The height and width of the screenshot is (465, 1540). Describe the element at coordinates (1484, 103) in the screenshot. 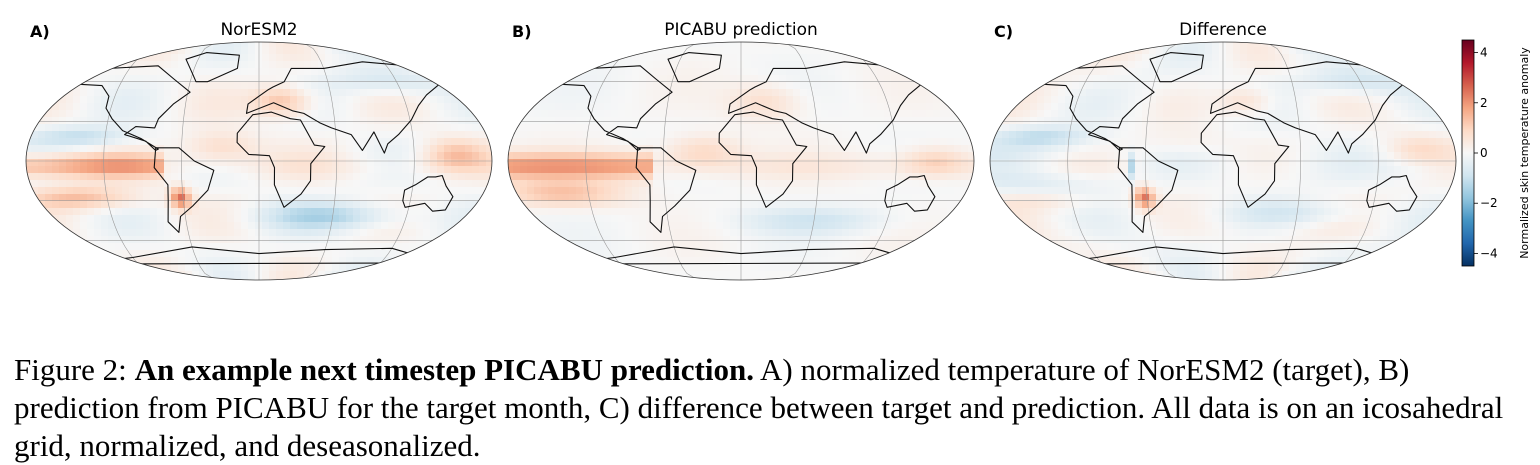

I see `colorbar-tick-label: 2` at that location.